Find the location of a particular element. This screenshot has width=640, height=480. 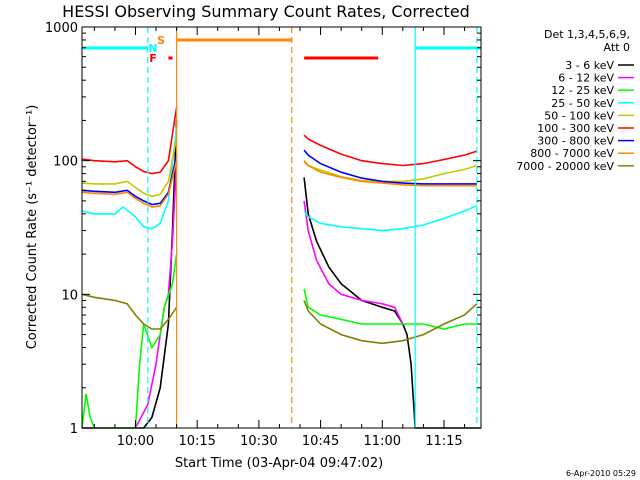

x-tick-label-2: 10:30 is located at coordinates (258, 441).